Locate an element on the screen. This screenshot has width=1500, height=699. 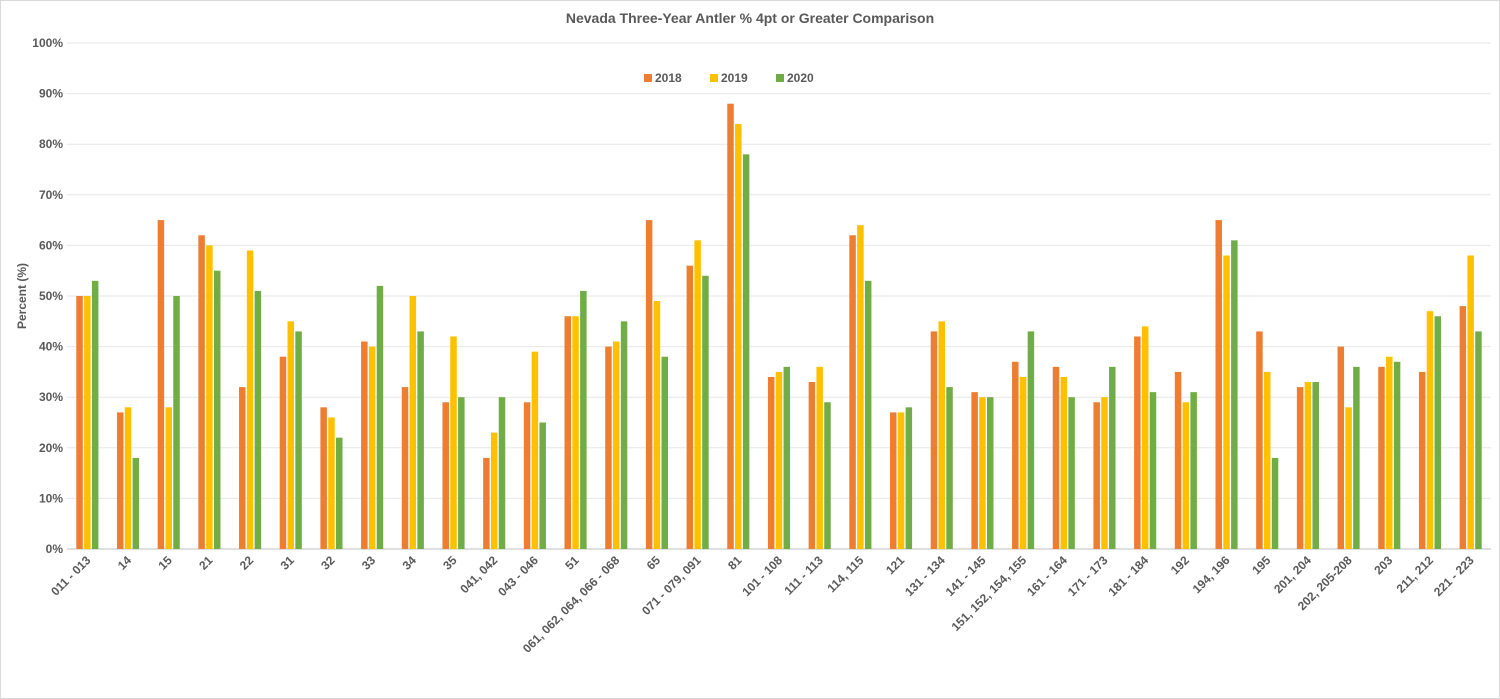
x-tick-label: 51 is located at coordinates (572, 563).